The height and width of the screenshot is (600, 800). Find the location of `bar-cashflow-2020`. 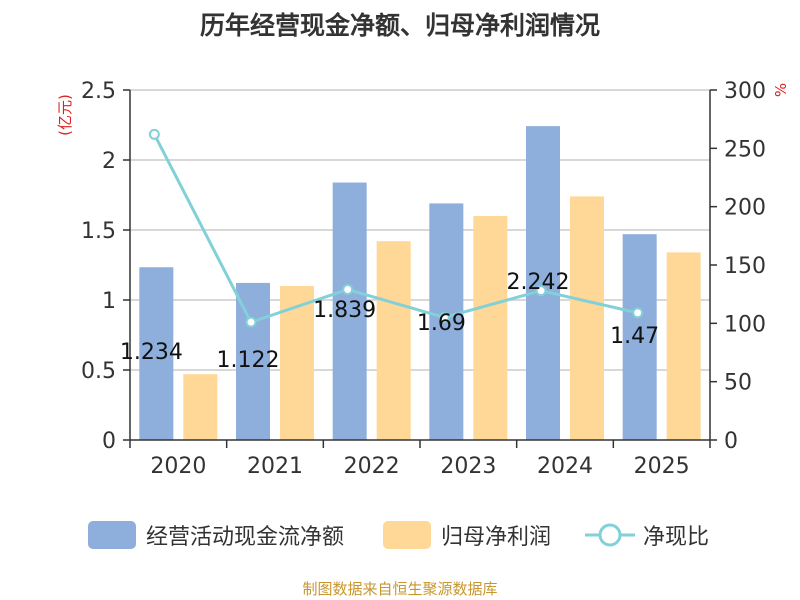

bar-cashflow-2020 is located at coordinates (156, 353).